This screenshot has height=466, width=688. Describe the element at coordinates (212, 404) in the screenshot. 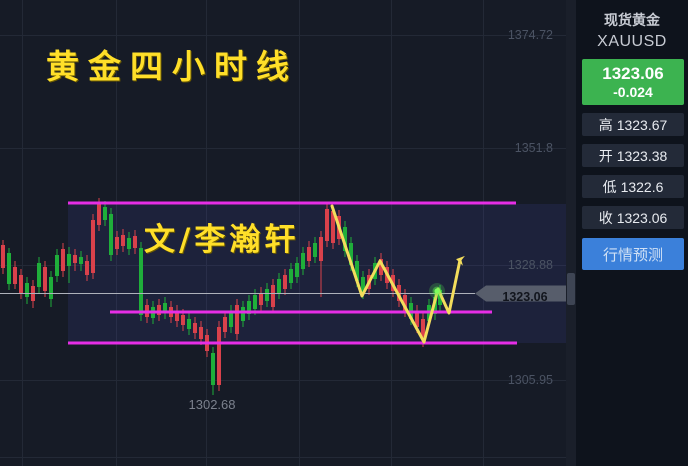

I see `low-price-annotation: 1302.68` at that location.